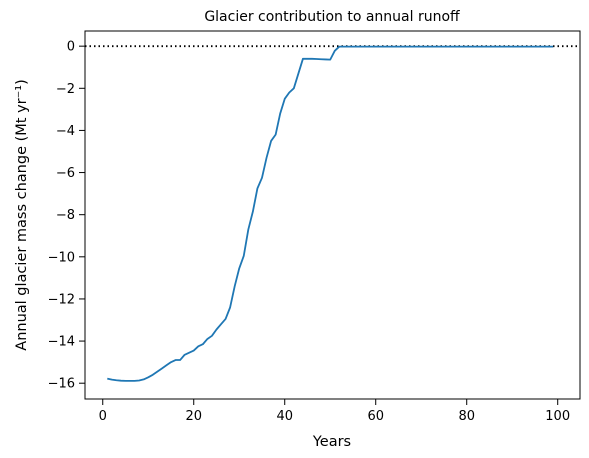  Describe the element at coordinates (71, 47) in the screenshot. I see `y-tick-label: 0` at that location.